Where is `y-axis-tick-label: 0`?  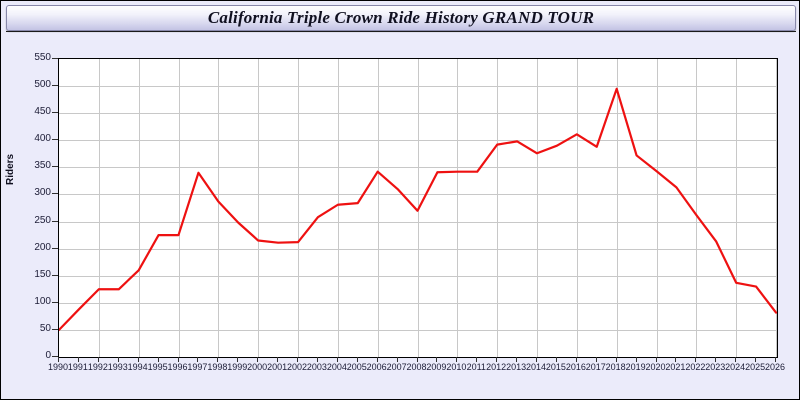 y-axis-tick-label: 0 is located at coordinates (48, 355).